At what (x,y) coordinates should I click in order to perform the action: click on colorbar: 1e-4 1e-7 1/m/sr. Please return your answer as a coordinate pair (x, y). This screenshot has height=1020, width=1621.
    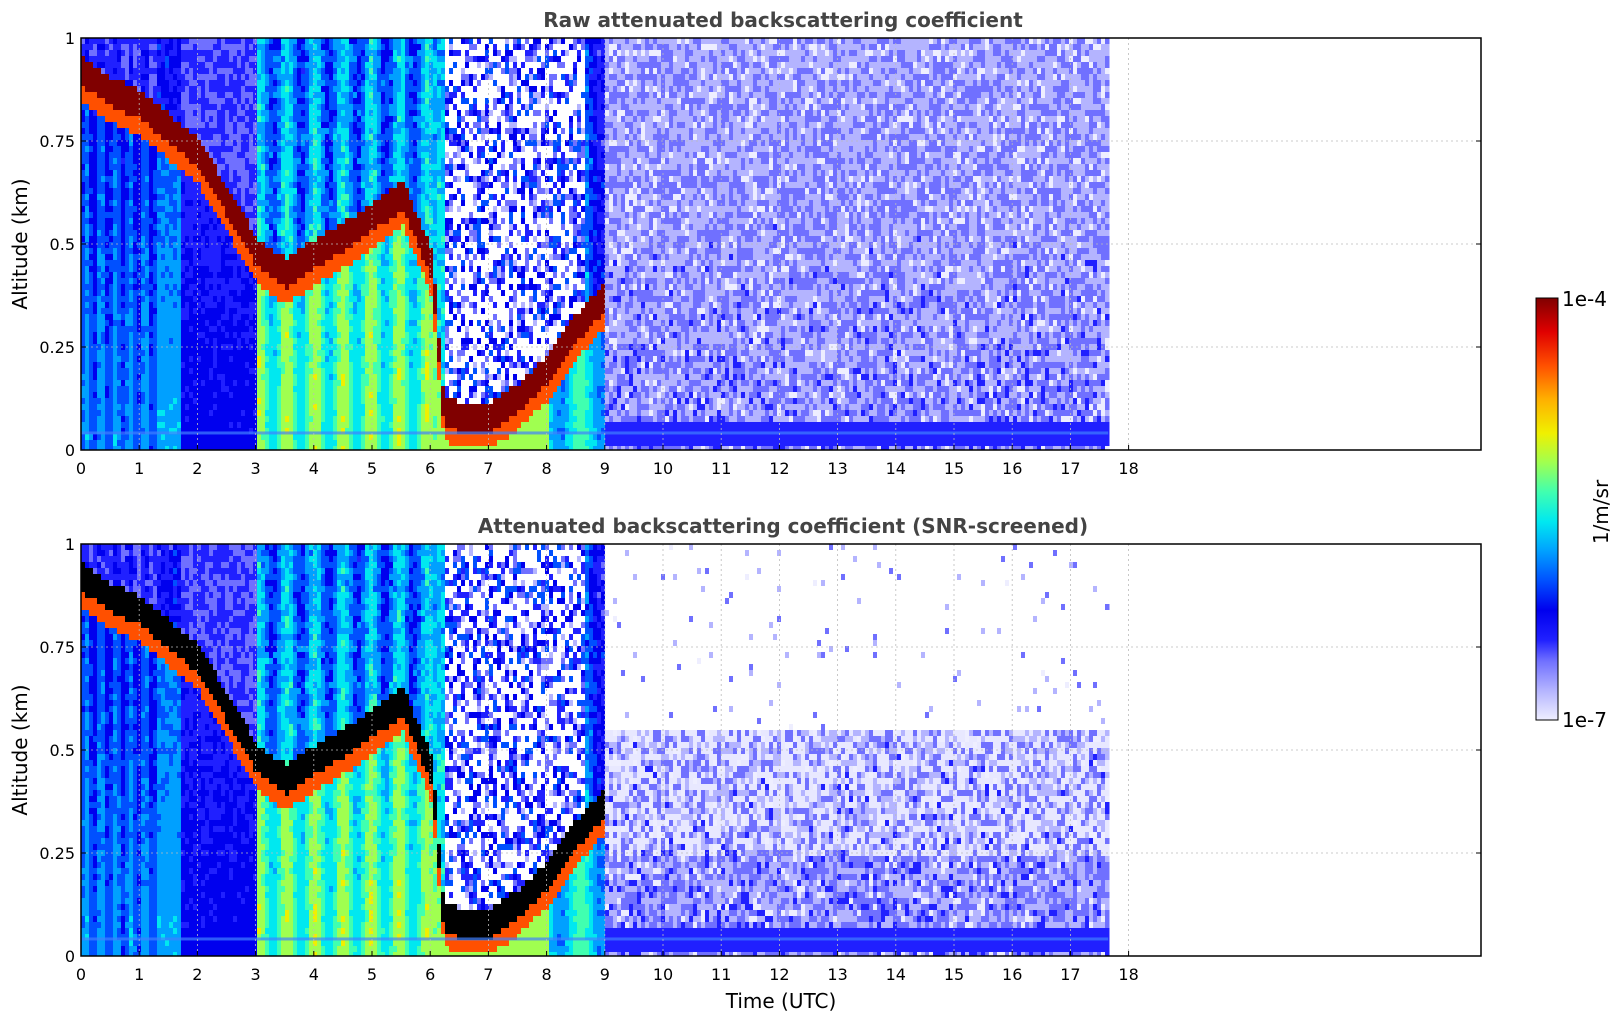
    Looking at the image, I should click on (1574, 509).